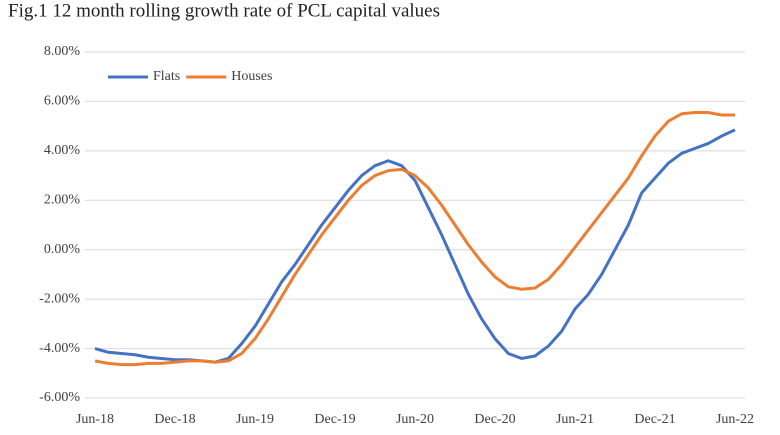 This screenshot has width=780, height=435. I want to click on y-tick-label: 4.00%, so click(62, 150).